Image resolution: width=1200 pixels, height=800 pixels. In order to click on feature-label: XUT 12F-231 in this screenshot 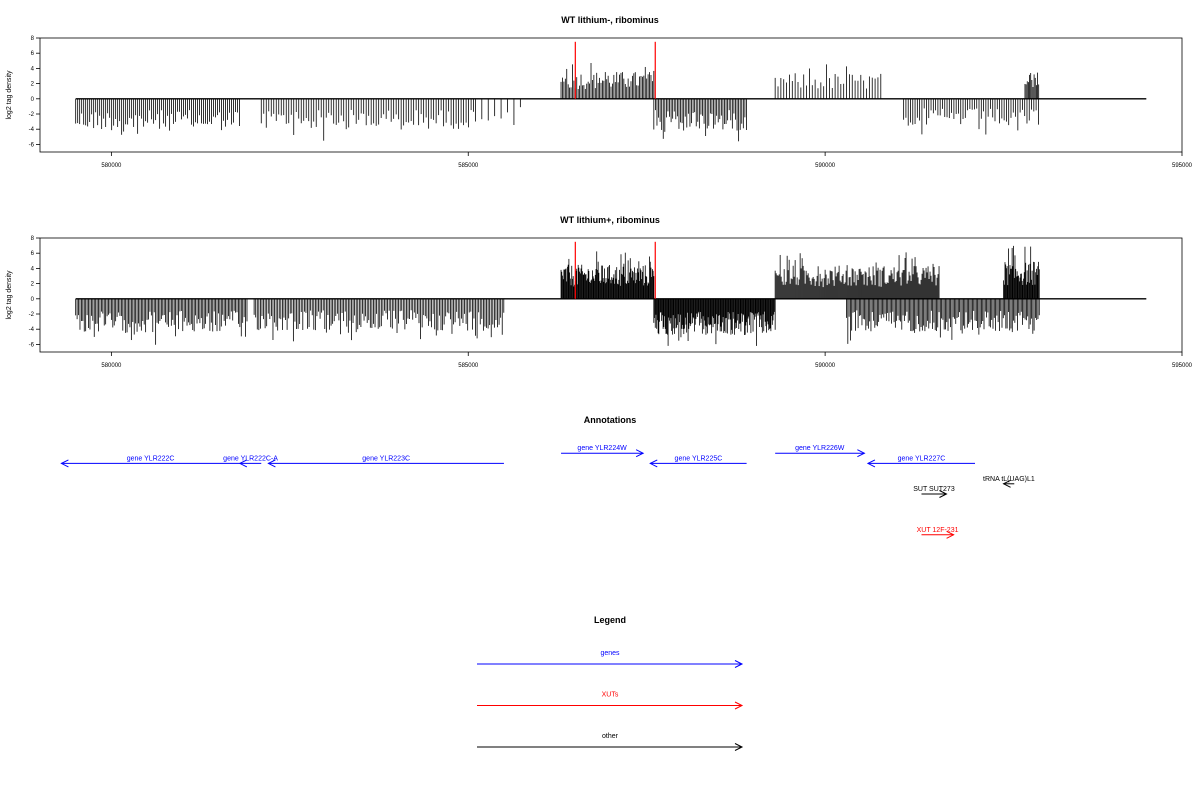, I will do `click(938, 530)`.